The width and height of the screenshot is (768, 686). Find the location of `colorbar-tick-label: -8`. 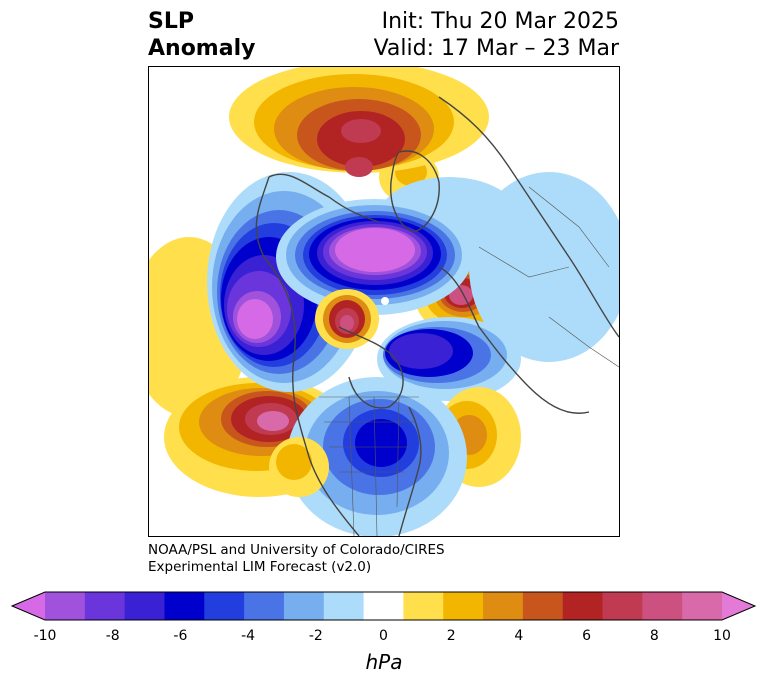

colorbar-tick-label: -8 is located at coordinates (112, 636).